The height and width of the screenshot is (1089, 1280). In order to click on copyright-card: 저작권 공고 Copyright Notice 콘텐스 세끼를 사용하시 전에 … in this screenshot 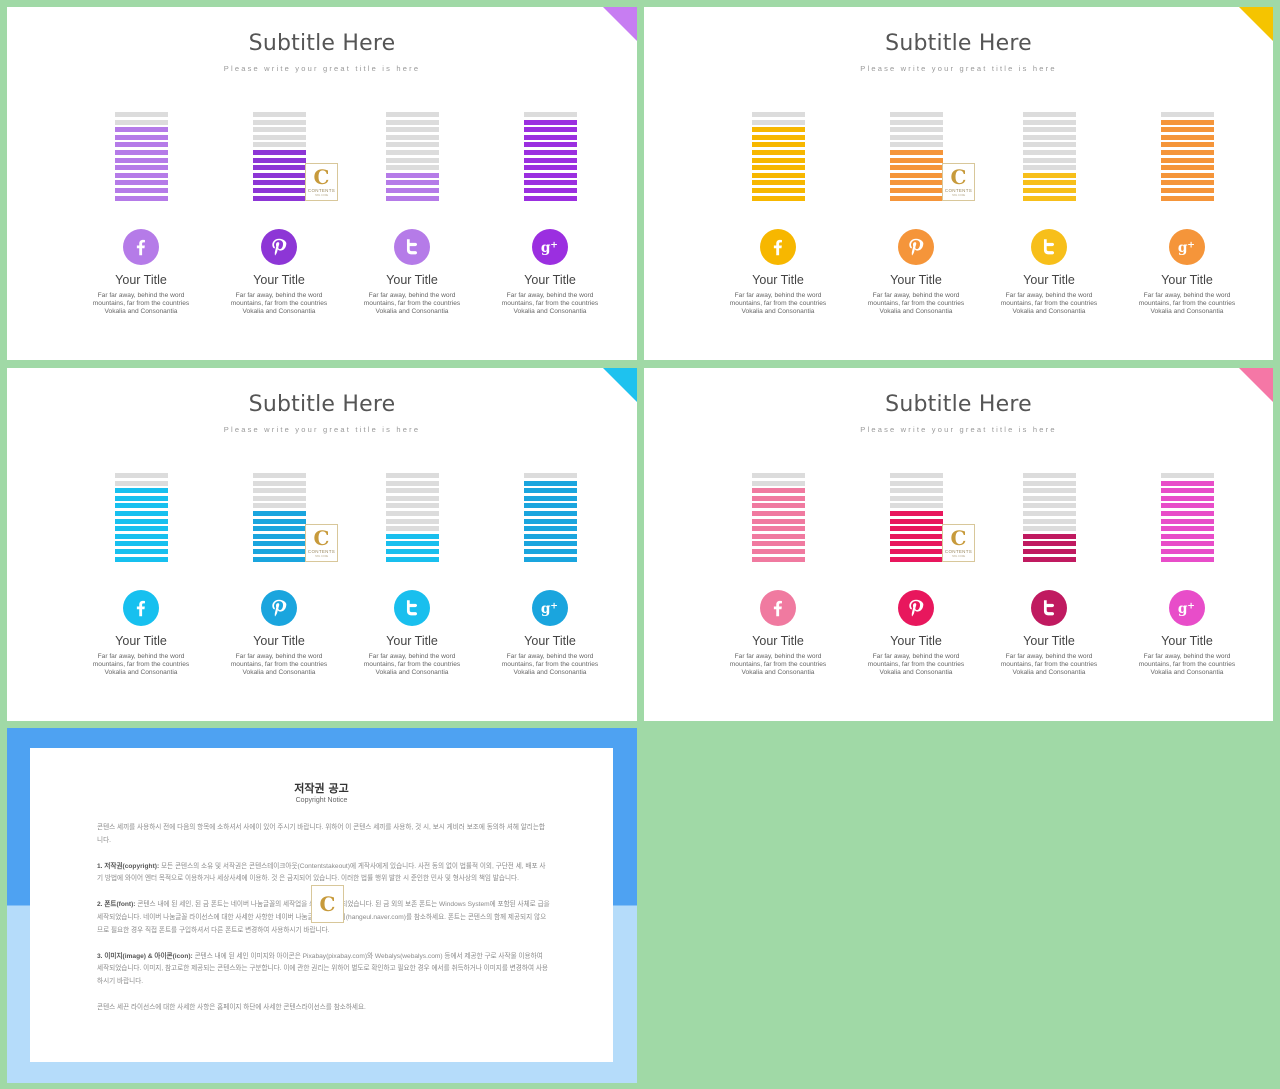, I will do `click(321, 905)`.